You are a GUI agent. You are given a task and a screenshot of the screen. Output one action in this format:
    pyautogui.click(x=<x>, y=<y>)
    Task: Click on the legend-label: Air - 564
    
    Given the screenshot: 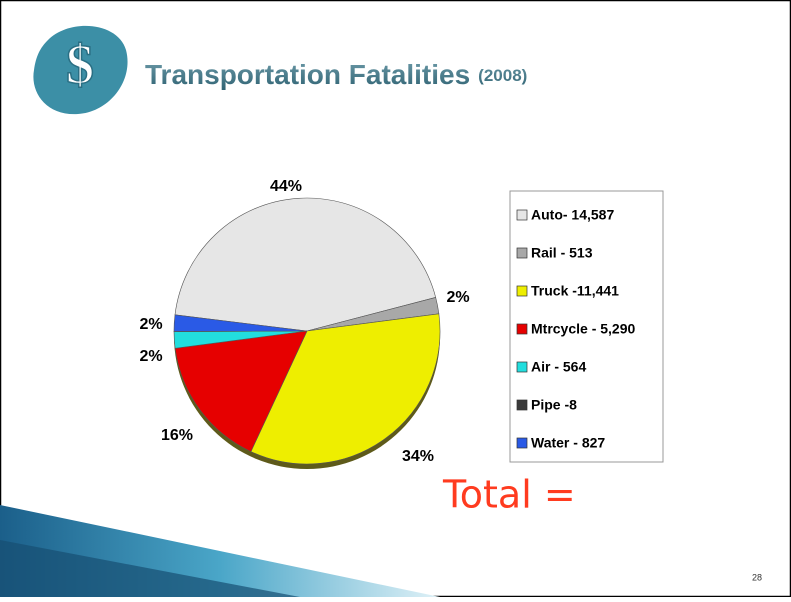 What is the action you would take?
    pyautogui.click(x=558, y=367)
    